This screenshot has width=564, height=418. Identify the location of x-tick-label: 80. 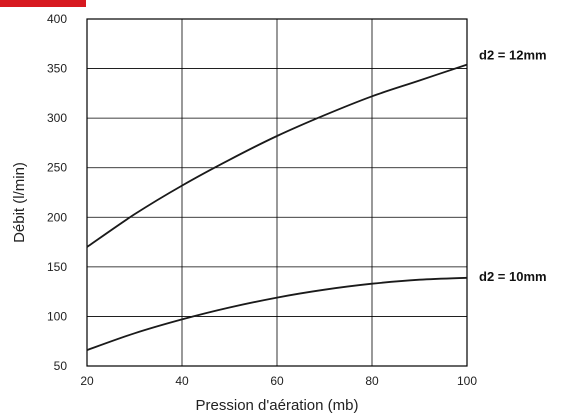
(372, 381).